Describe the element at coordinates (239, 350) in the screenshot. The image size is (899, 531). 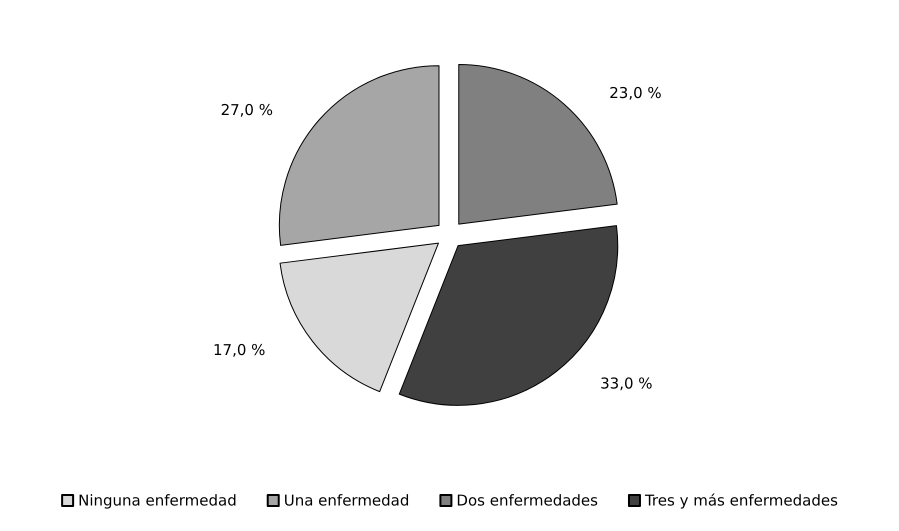
I see `data-label: 17,0 %` at that location.